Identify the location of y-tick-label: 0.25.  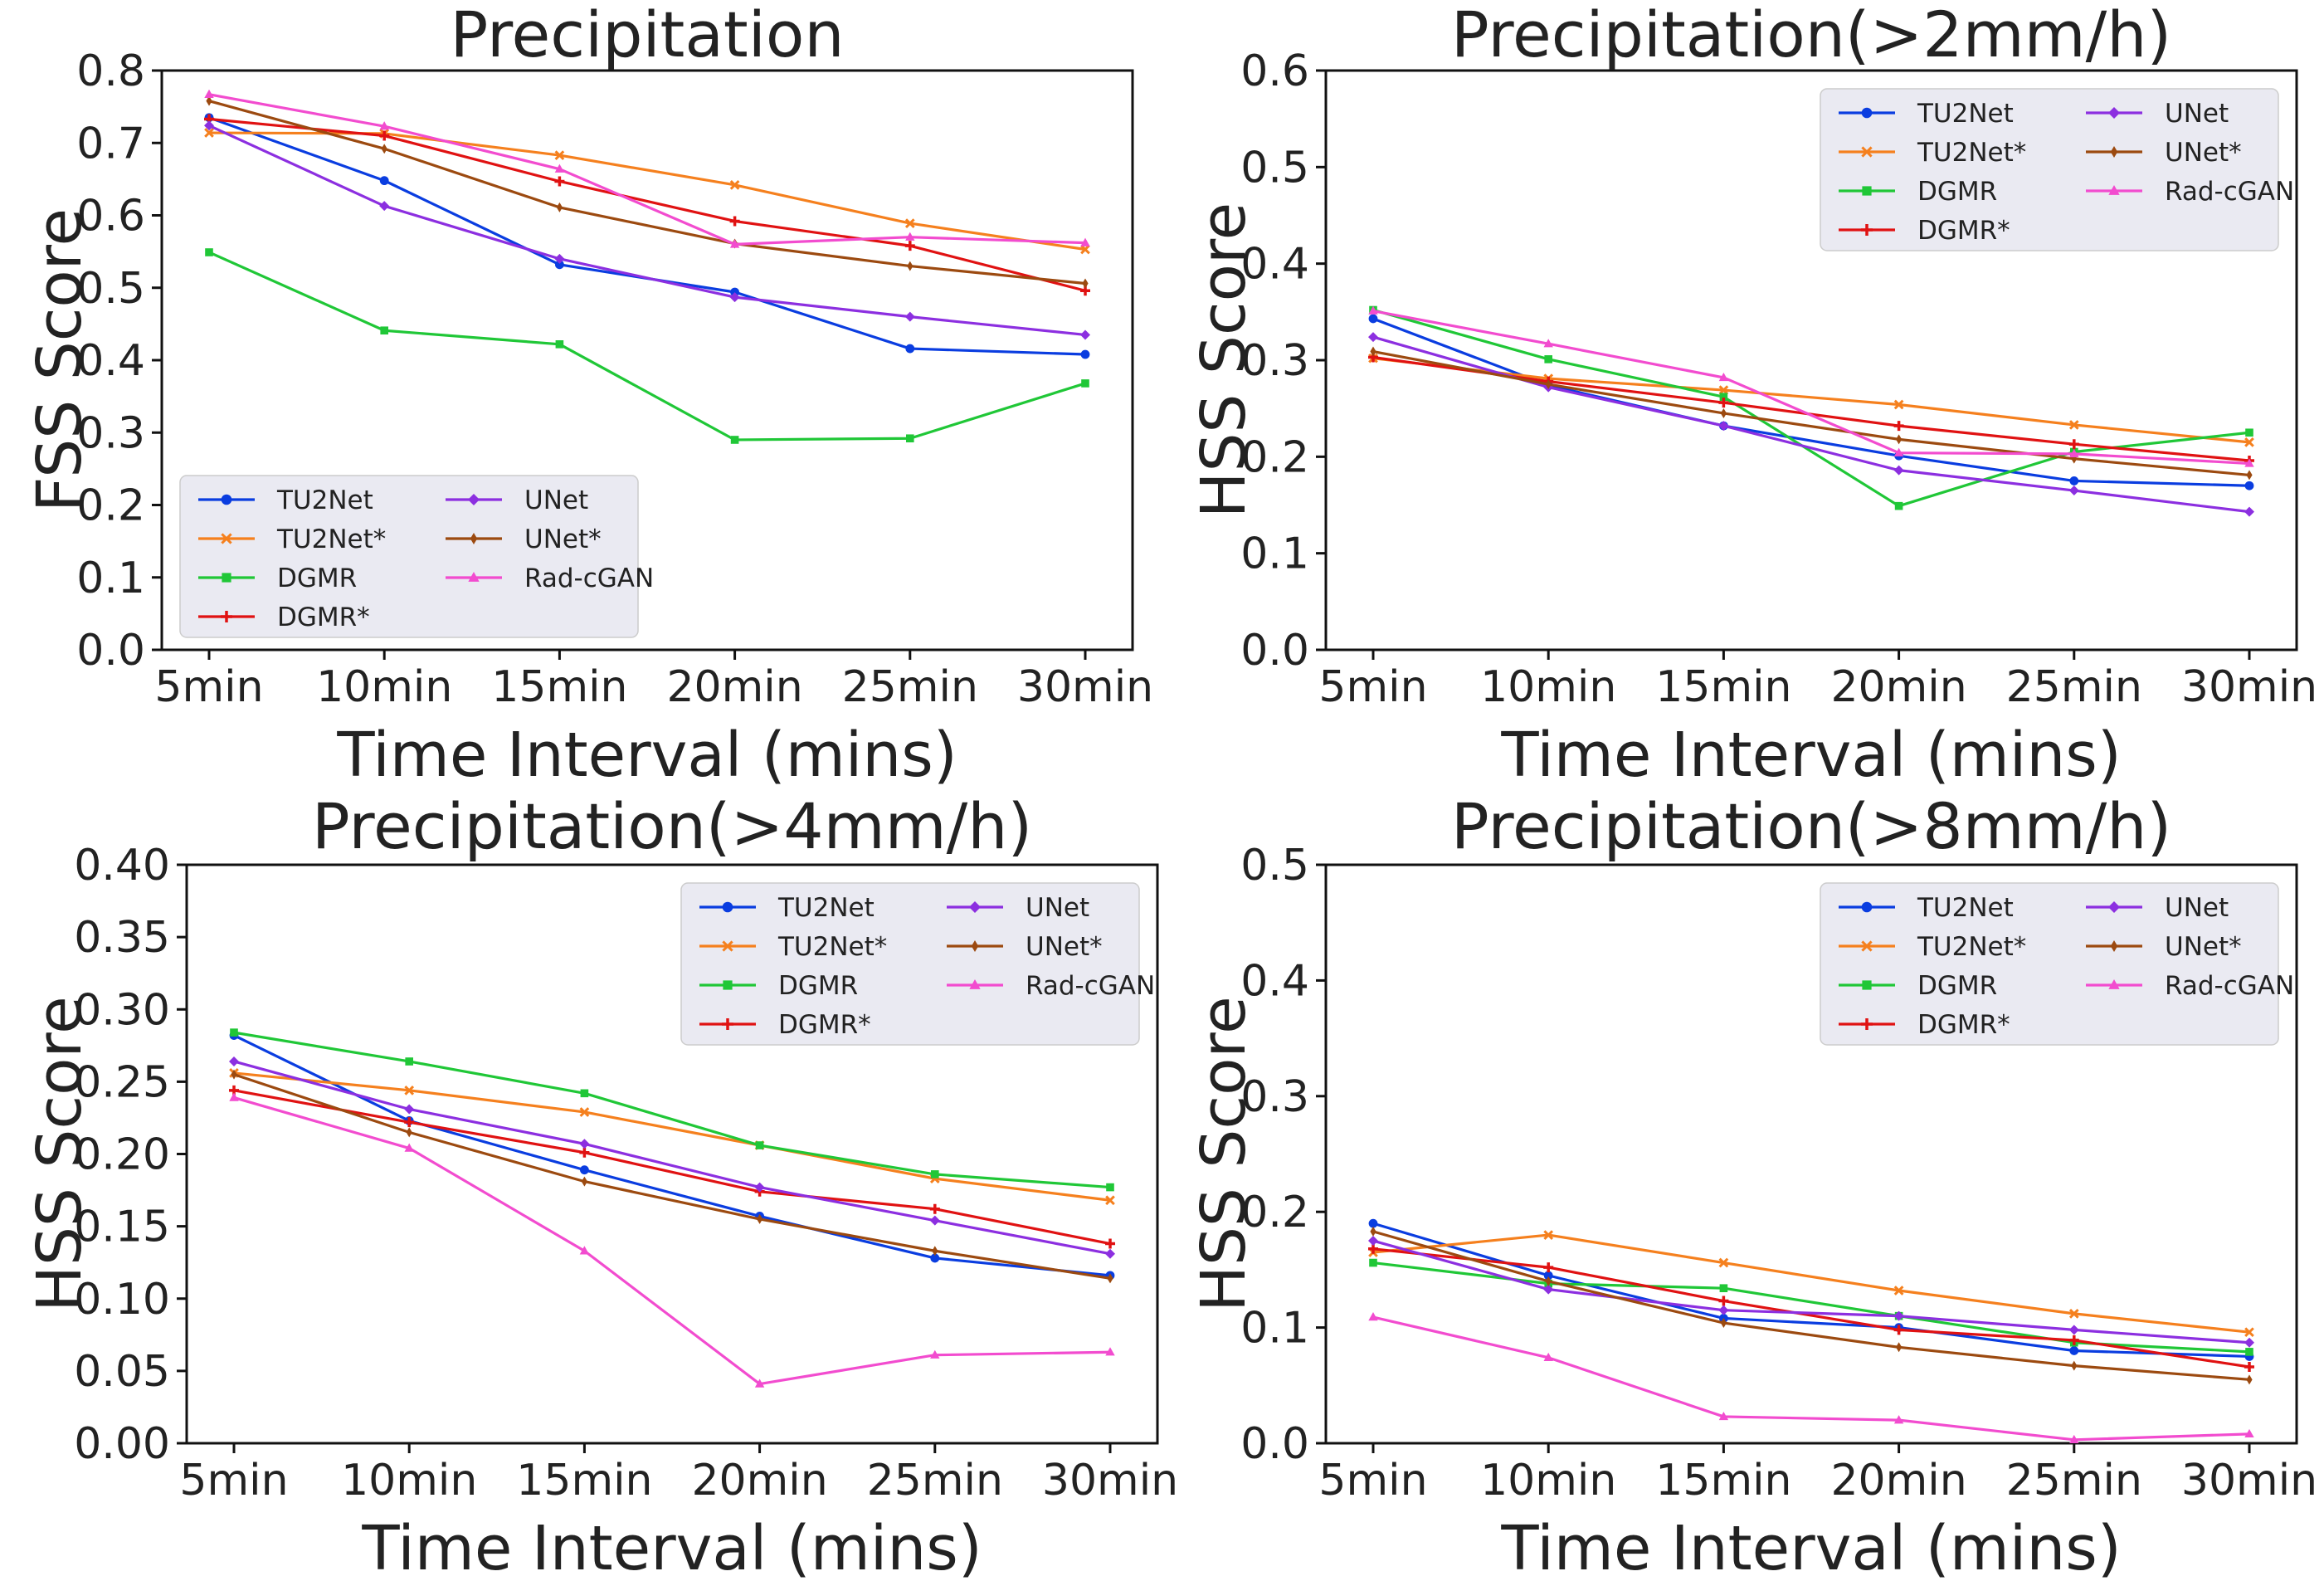
(122, 1082).